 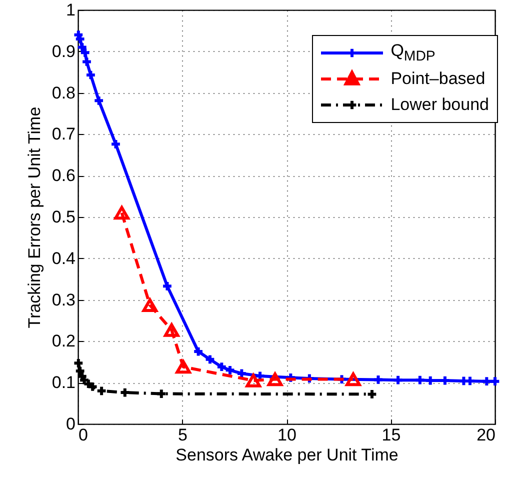 I want to click on x-tick-label: 15, so click(x=391, y=435).